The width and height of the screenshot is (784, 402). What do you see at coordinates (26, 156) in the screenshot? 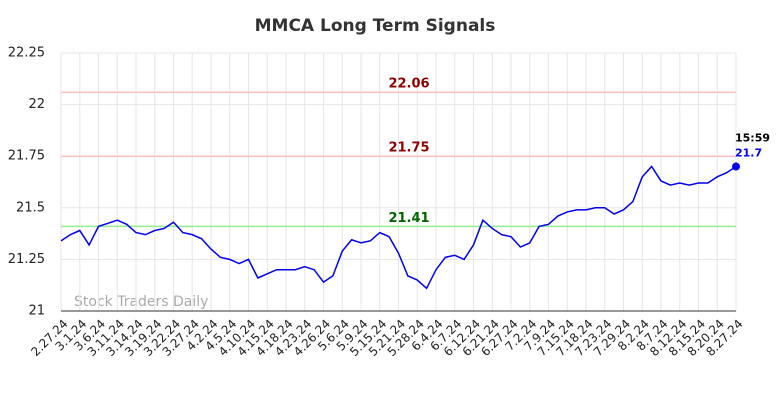
I see `y-tick-label: 21.75` at bounding box center [26, 156].